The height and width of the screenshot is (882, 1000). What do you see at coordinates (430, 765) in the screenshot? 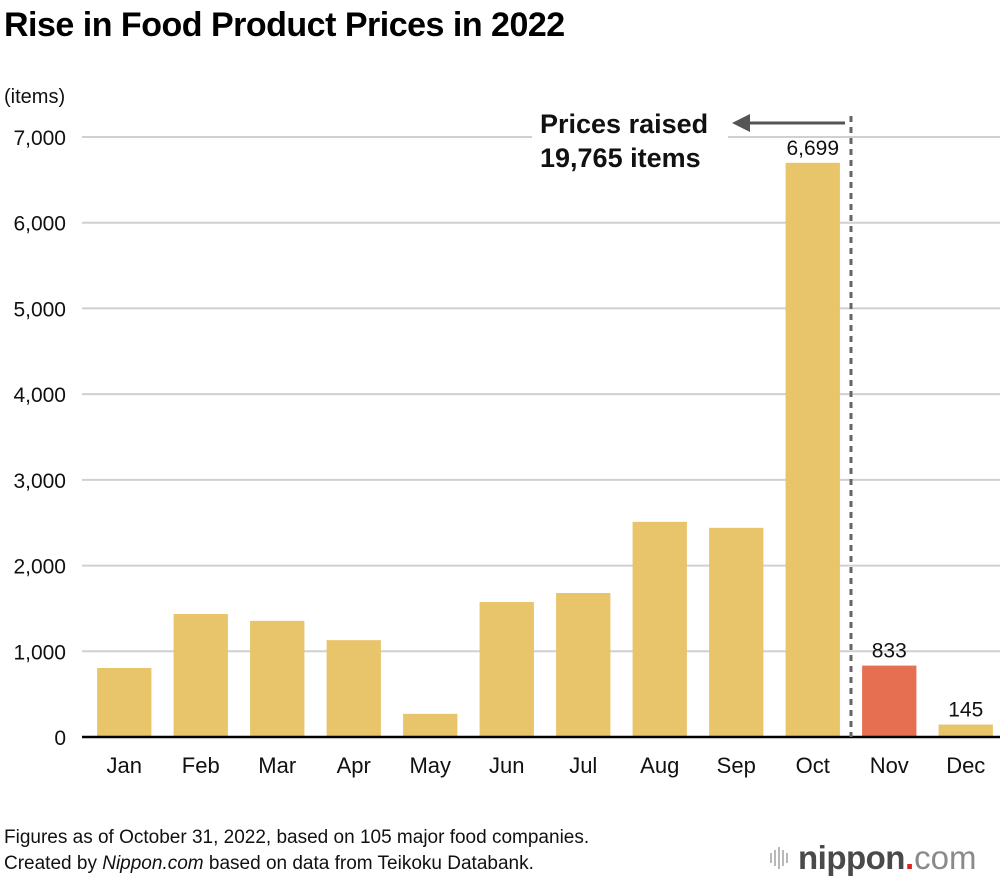
I see `x-tick-label: May` at bounding box center [430, 765].